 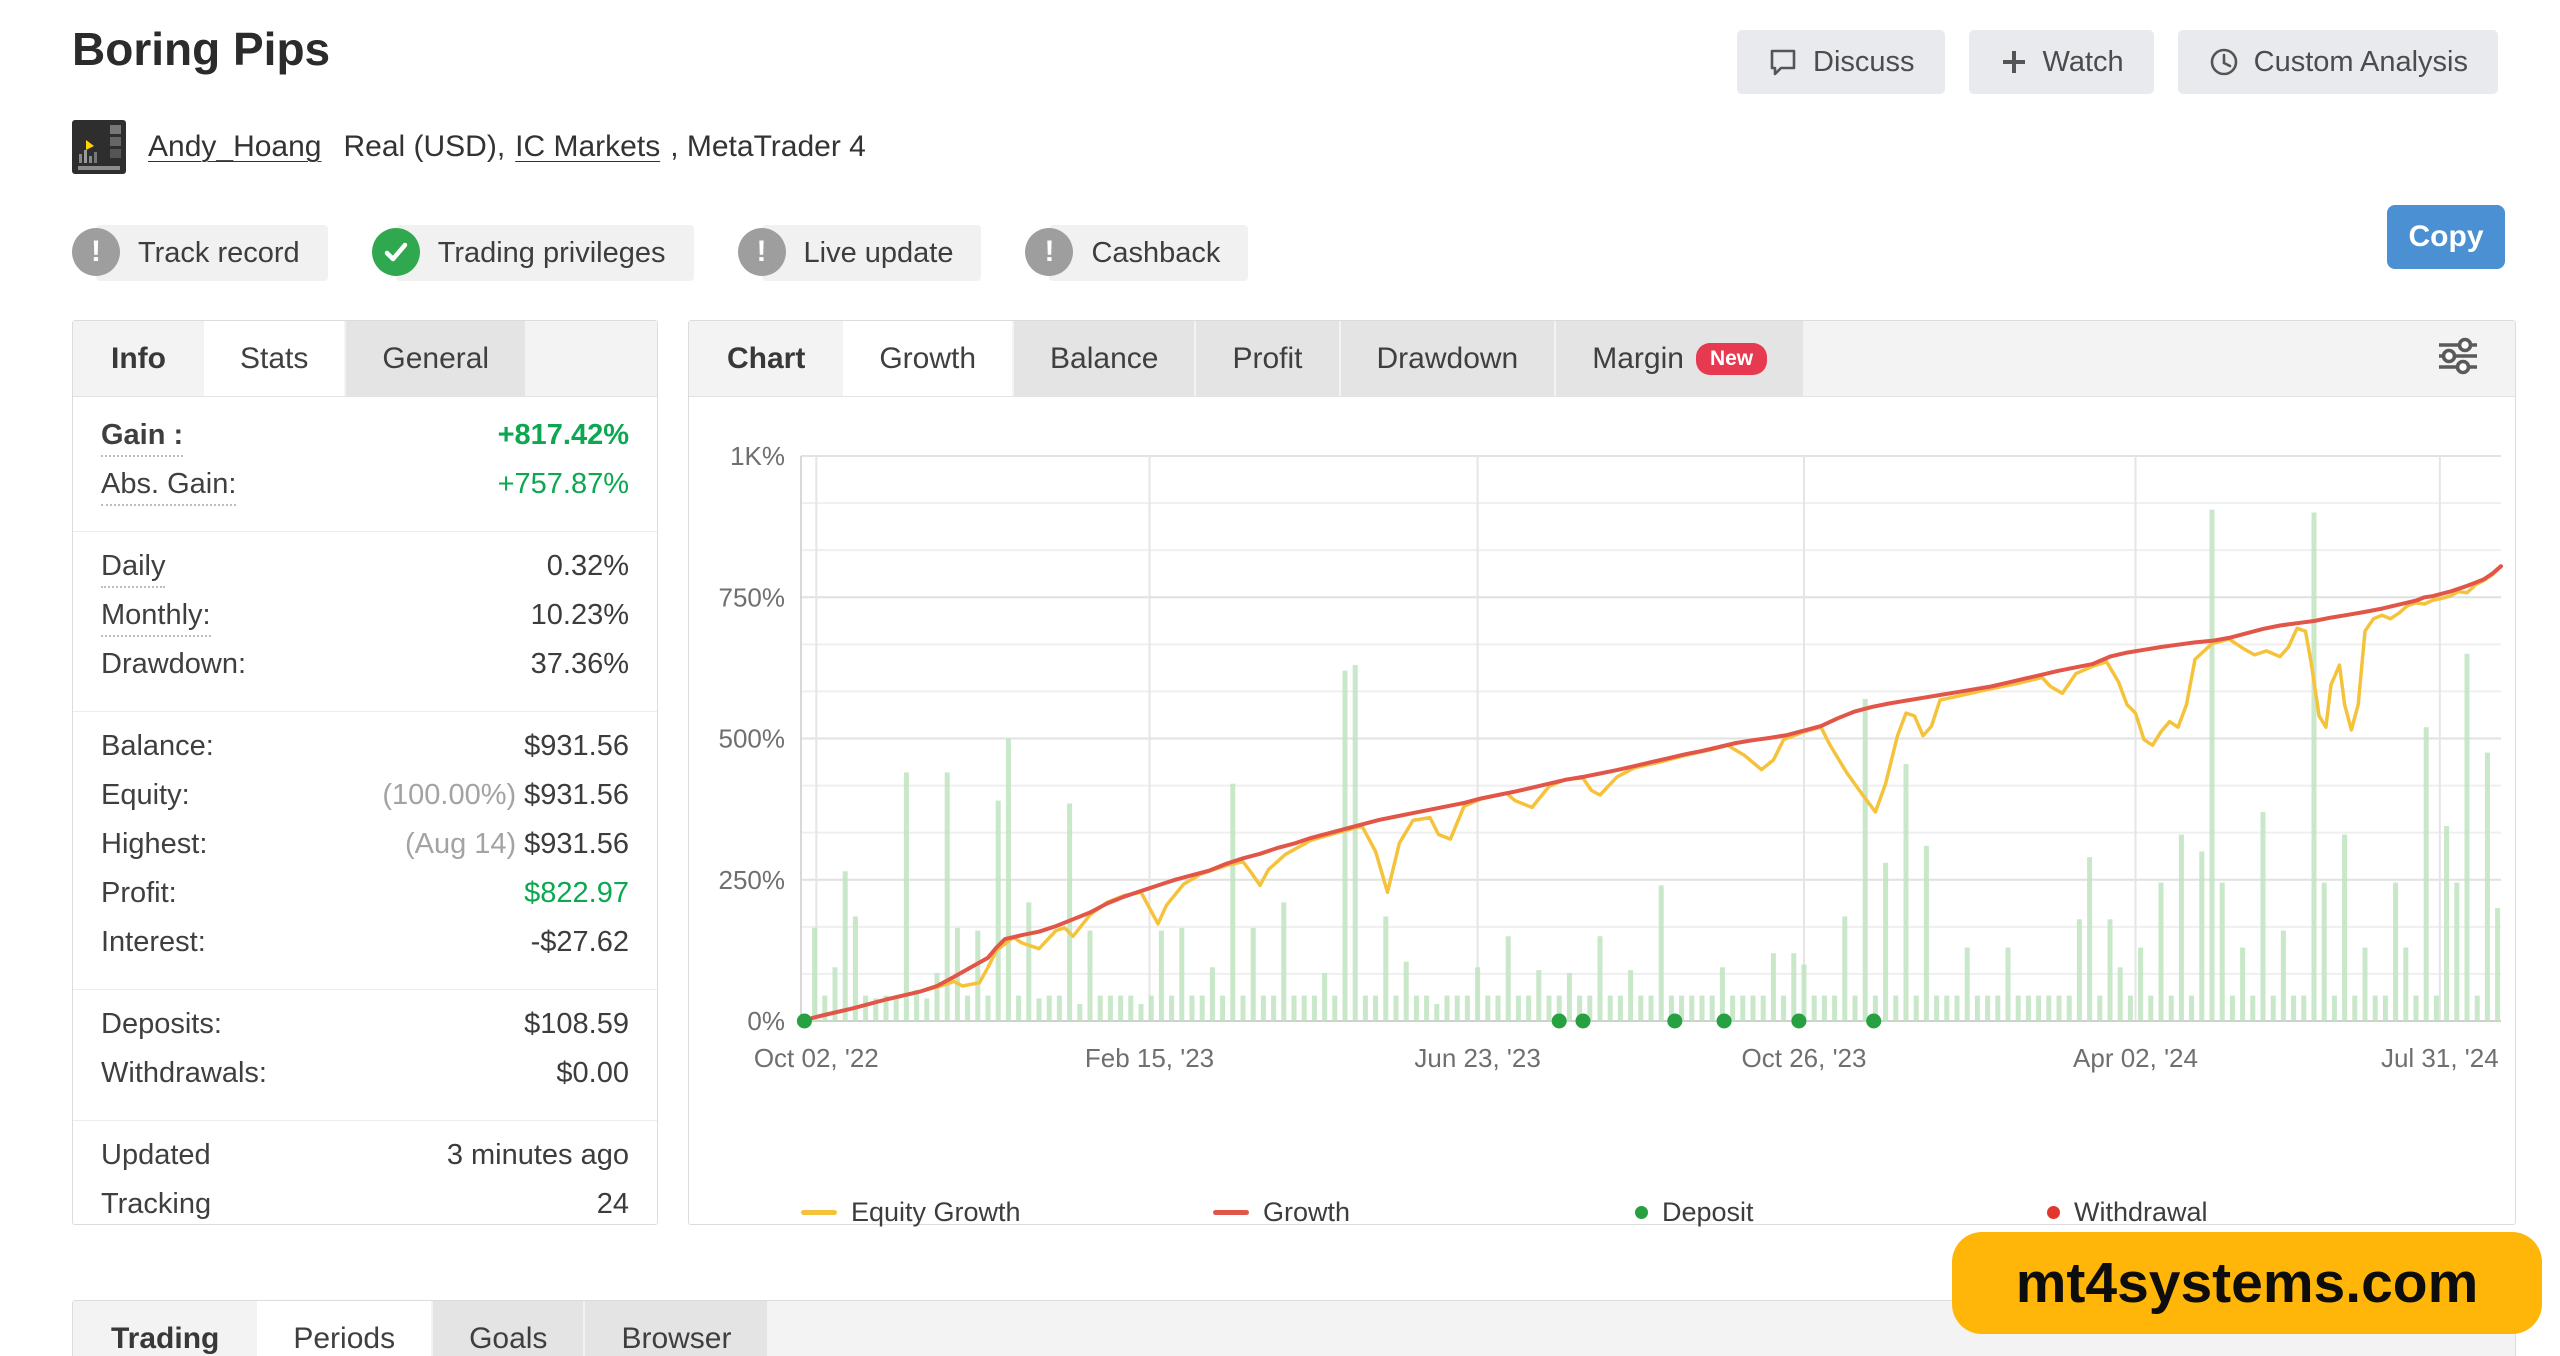 What do you see at coordinates (588, 146) in the screenshot?
I see `broker-link: IC Markets` at bounding box center [588, 146].